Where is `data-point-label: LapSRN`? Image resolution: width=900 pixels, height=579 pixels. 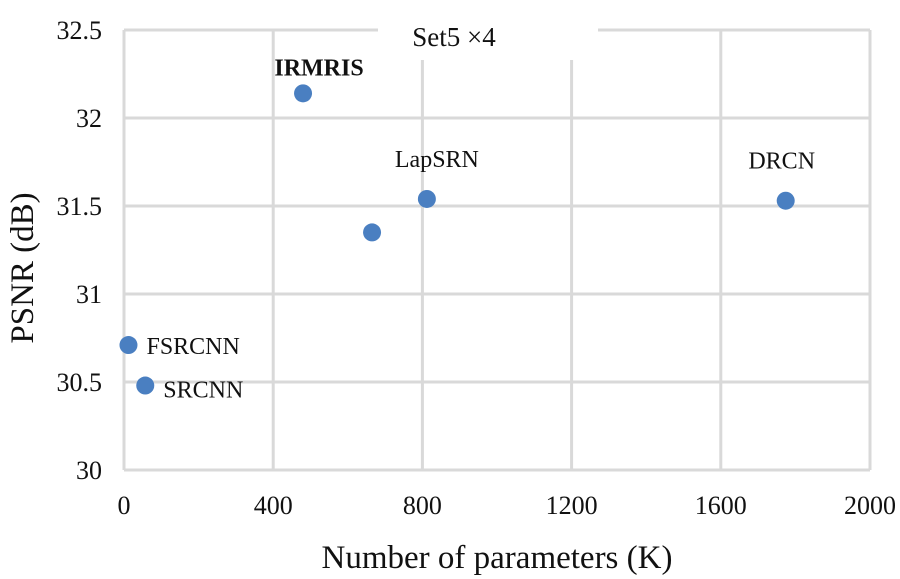
data-point-label: LapSRN is located at coordinates (437, 160).